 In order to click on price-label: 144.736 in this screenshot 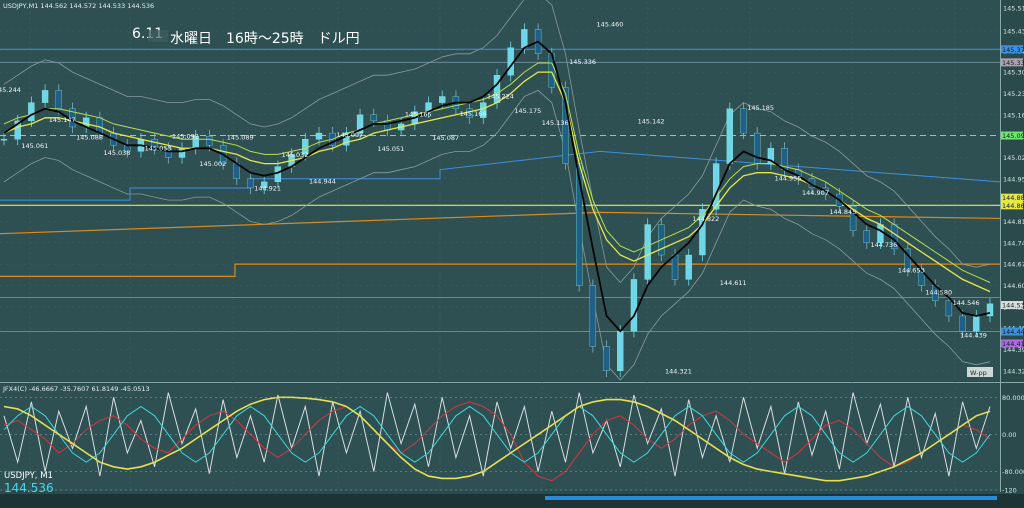, I will do `click(883, 245)`.